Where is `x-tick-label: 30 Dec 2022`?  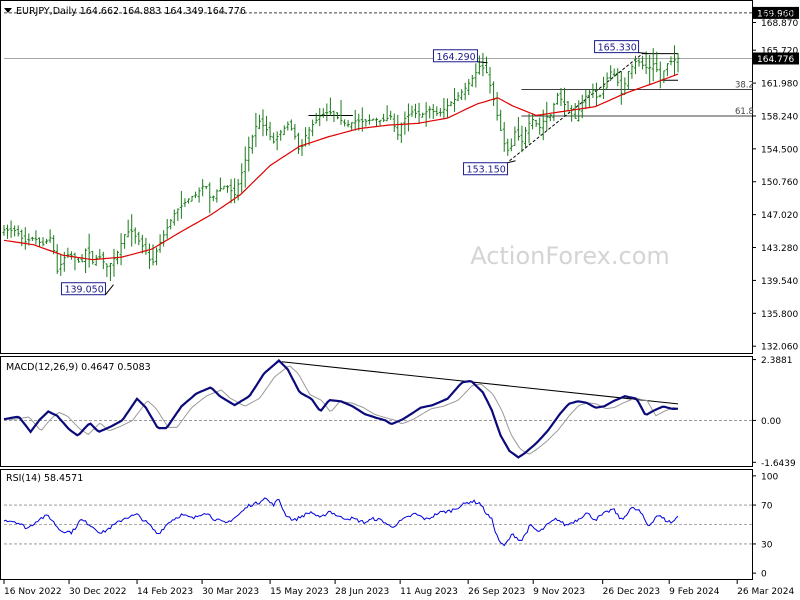 x-tick-label: 30 Dec 2022 is located at coordinates (98, 592).